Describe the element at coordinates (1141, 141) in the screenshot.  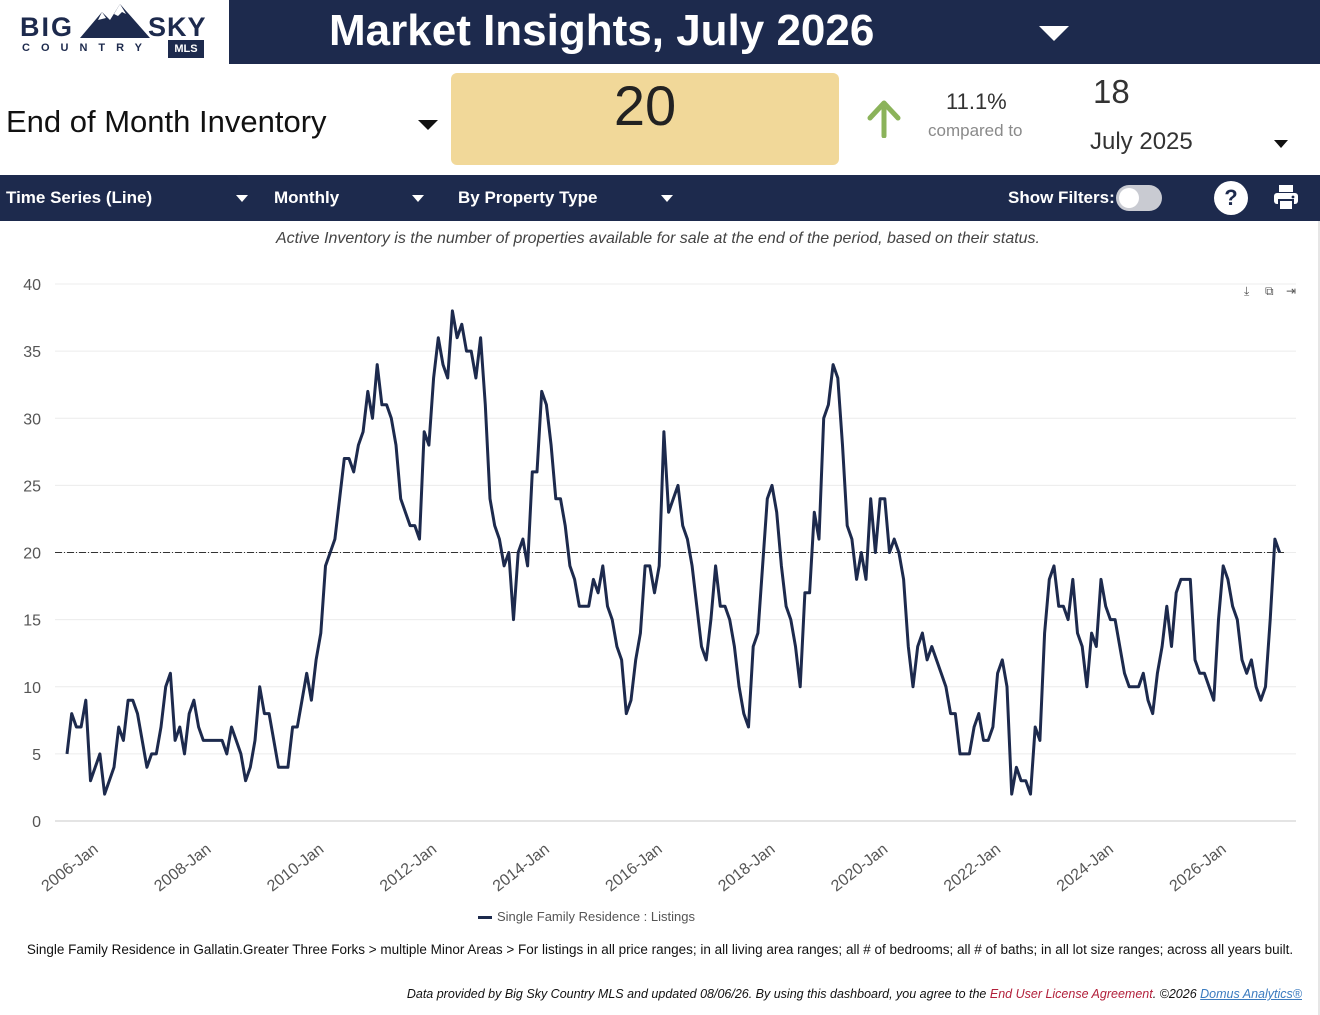
I see `comparison-period-select: July 2025` at that location.